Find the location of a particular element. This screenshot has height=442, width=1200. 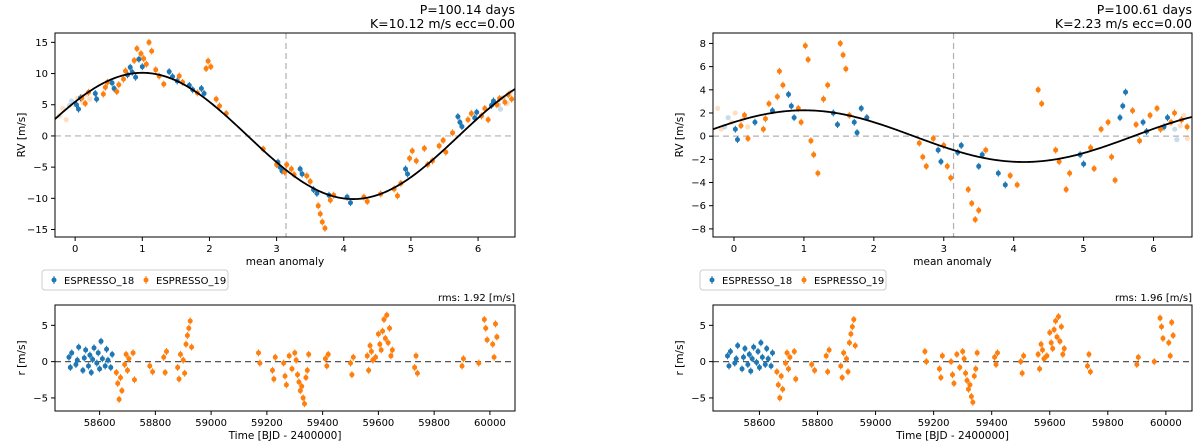

x-tick-label: 1 is located at coordinates (142, 249).